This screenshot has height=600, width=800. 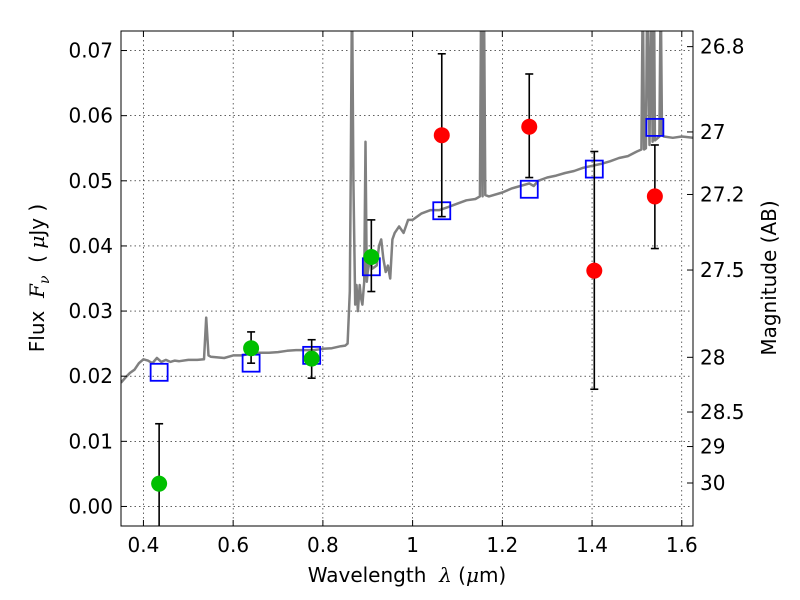 I want to click on y2-tick-label: 27.2, so click(x=722, y=194).